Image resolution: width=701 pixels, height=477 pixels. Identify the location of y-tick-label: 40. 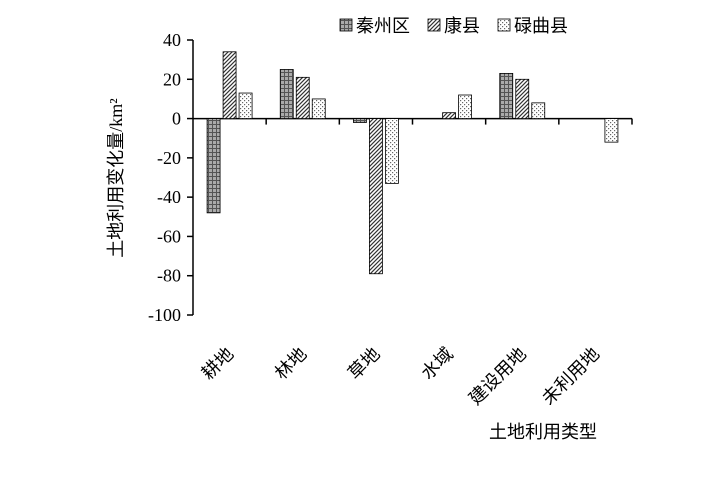
(172, 40).